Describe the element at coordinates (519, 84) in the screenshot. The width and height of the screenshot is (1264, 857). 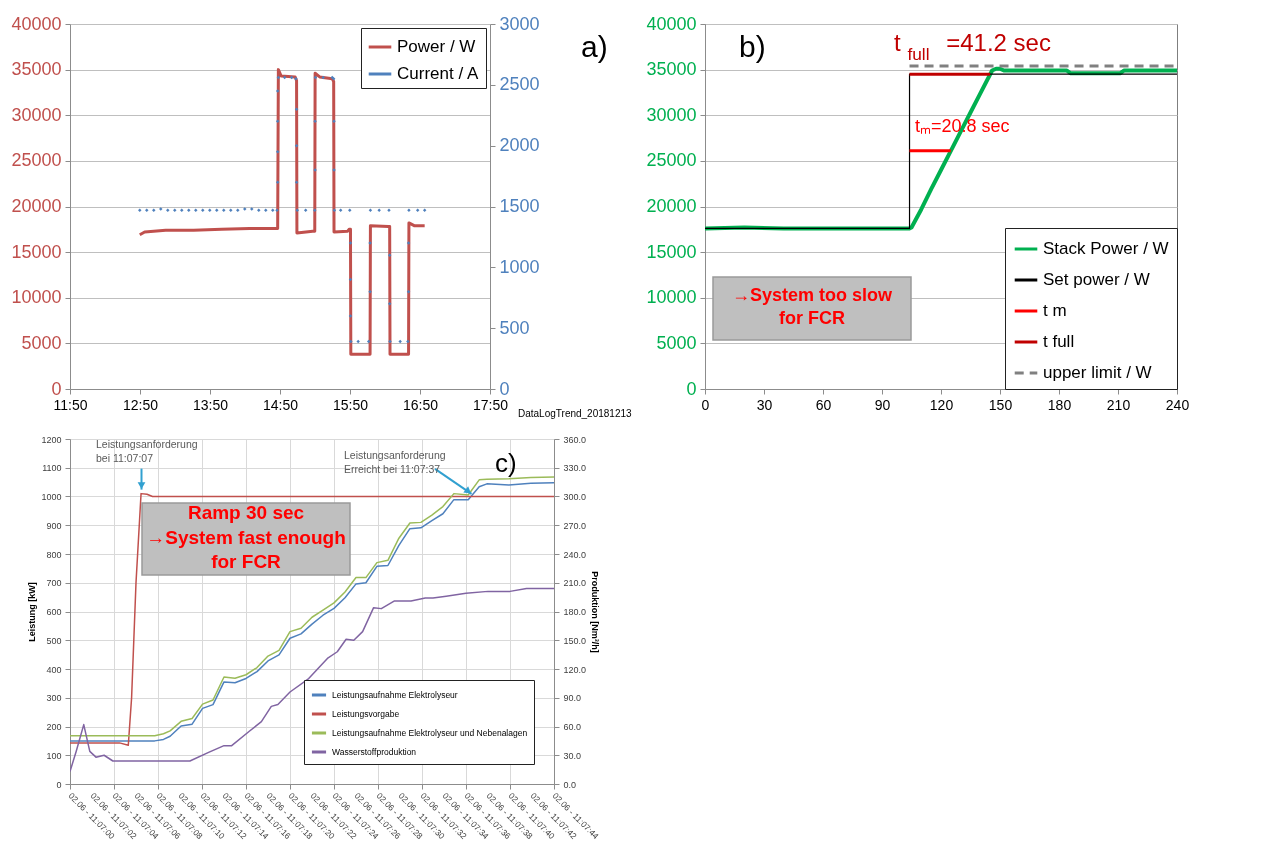
I see `y2-tick-label: 2500` at that location.